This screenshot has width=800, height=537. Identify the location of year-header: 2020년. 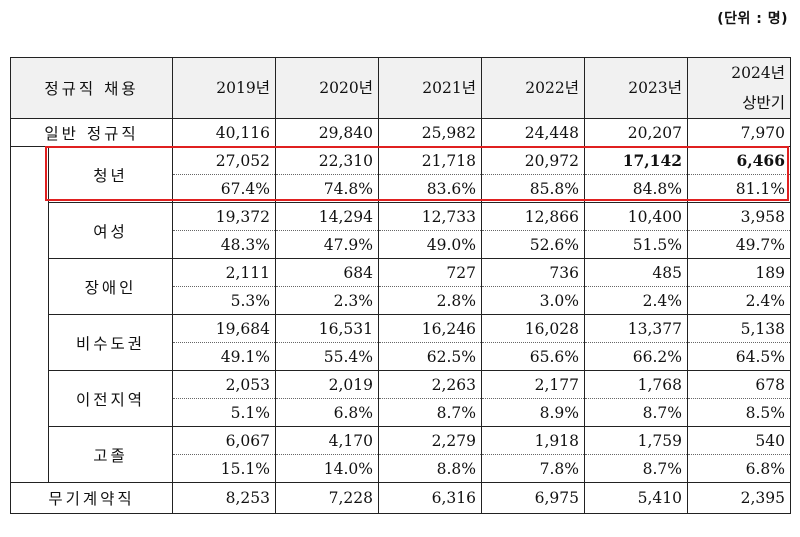
(327, 88).